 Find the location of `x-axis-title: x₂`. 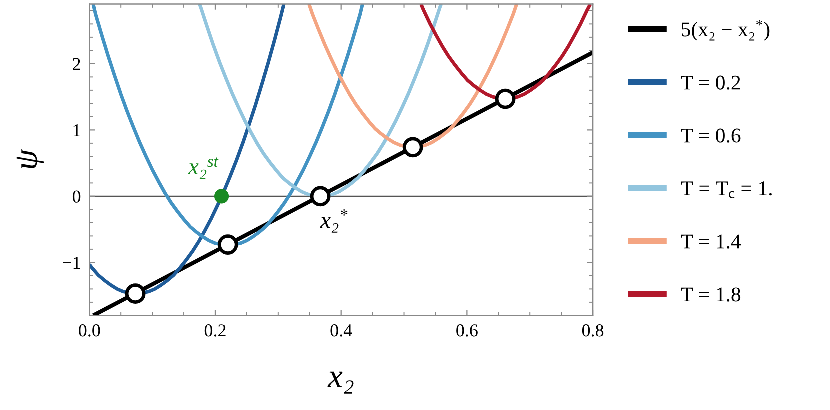

x-axis-title: x₂ is located at coordinates (341, 383).